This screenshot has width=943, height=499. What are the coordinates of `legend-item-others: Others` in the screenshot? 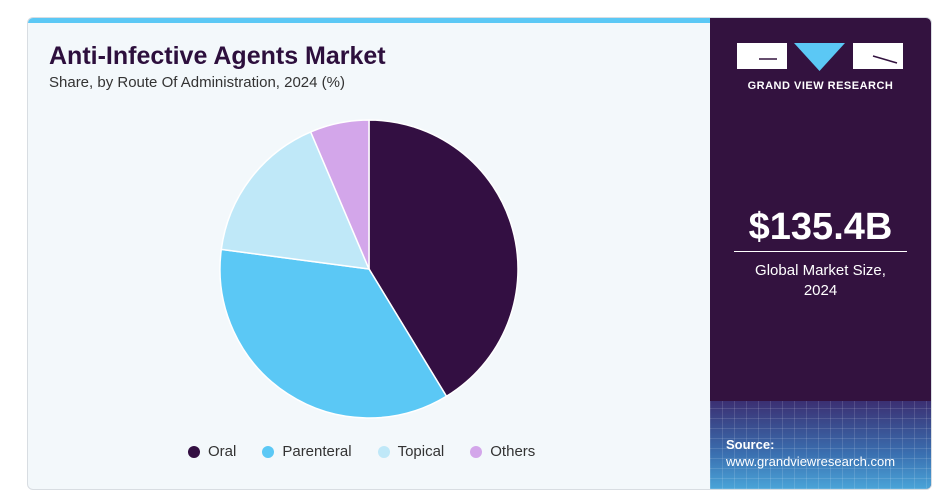 It's located at (502, 451).